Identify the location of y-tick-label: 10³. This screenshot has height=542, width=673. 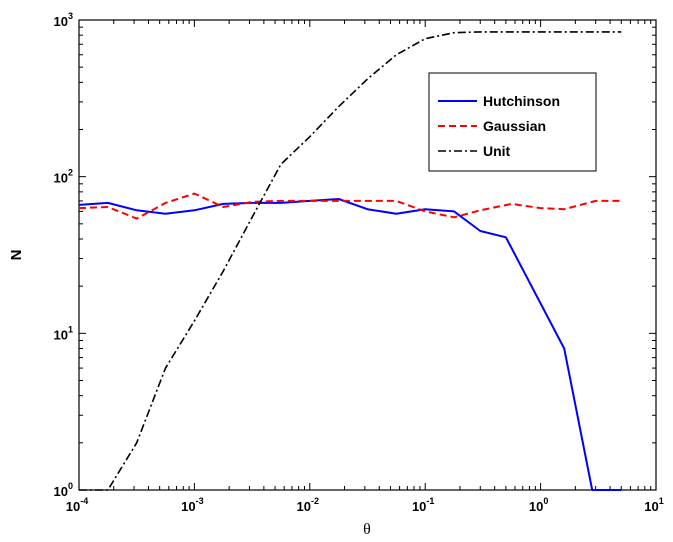
(63, 20).